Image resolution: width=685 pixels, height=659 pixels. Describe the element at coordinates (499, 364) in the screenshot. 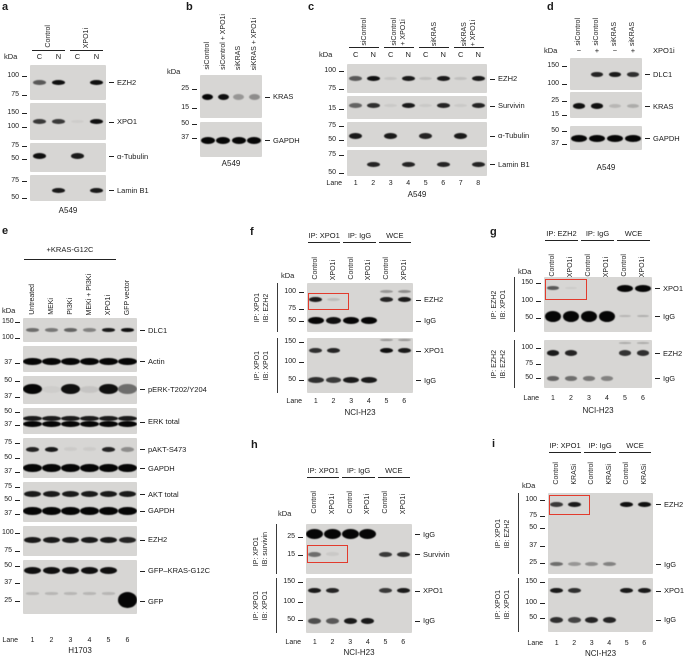

I see `ip-ib-label: IP: EZH2 IB: EZH2` at that location.